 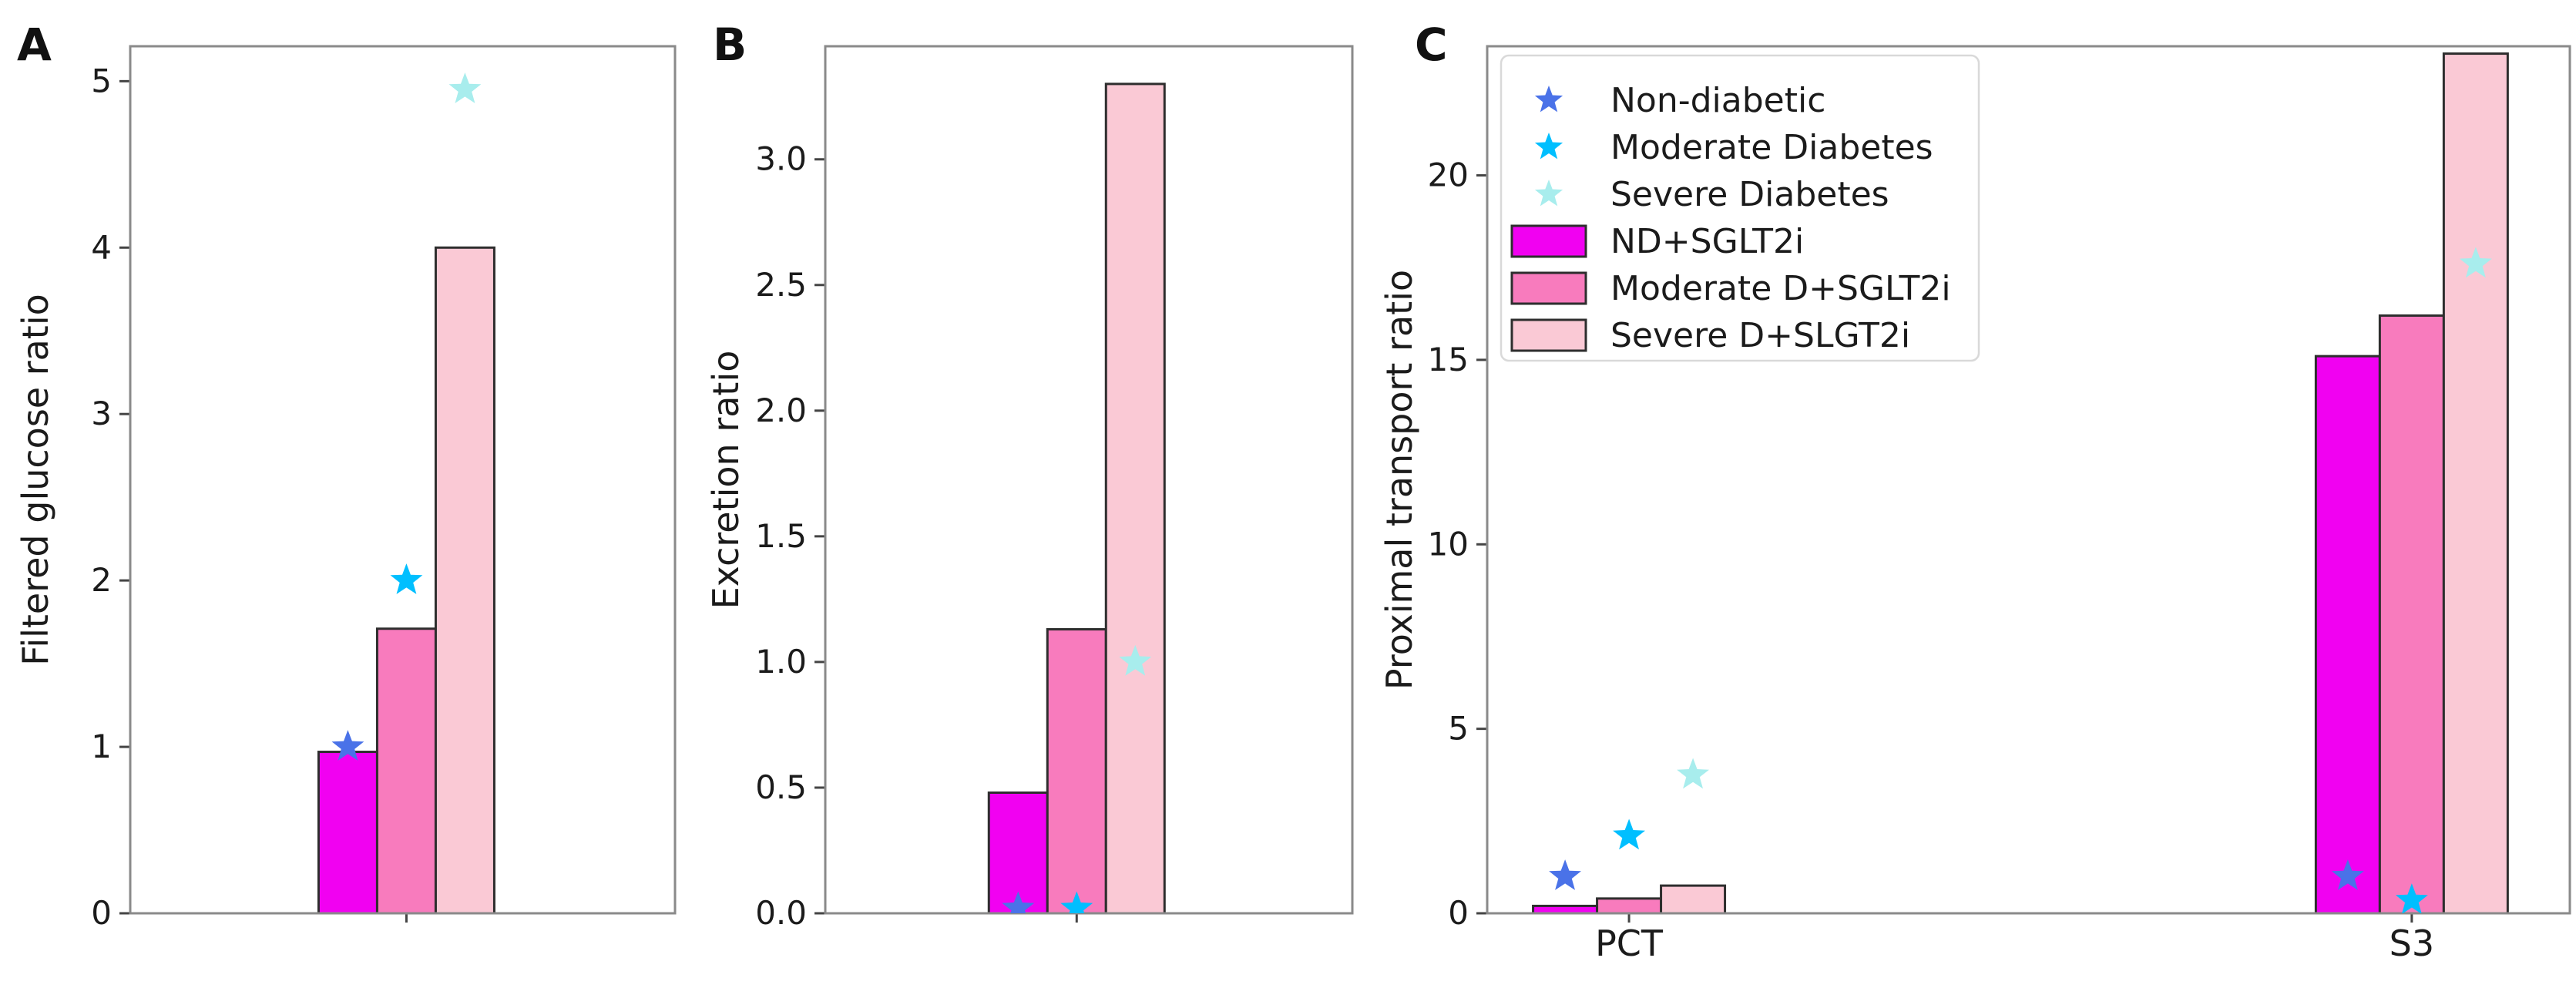 I want to click on legend-label: Moderate Diabetes, so click(x=1771, y=147).